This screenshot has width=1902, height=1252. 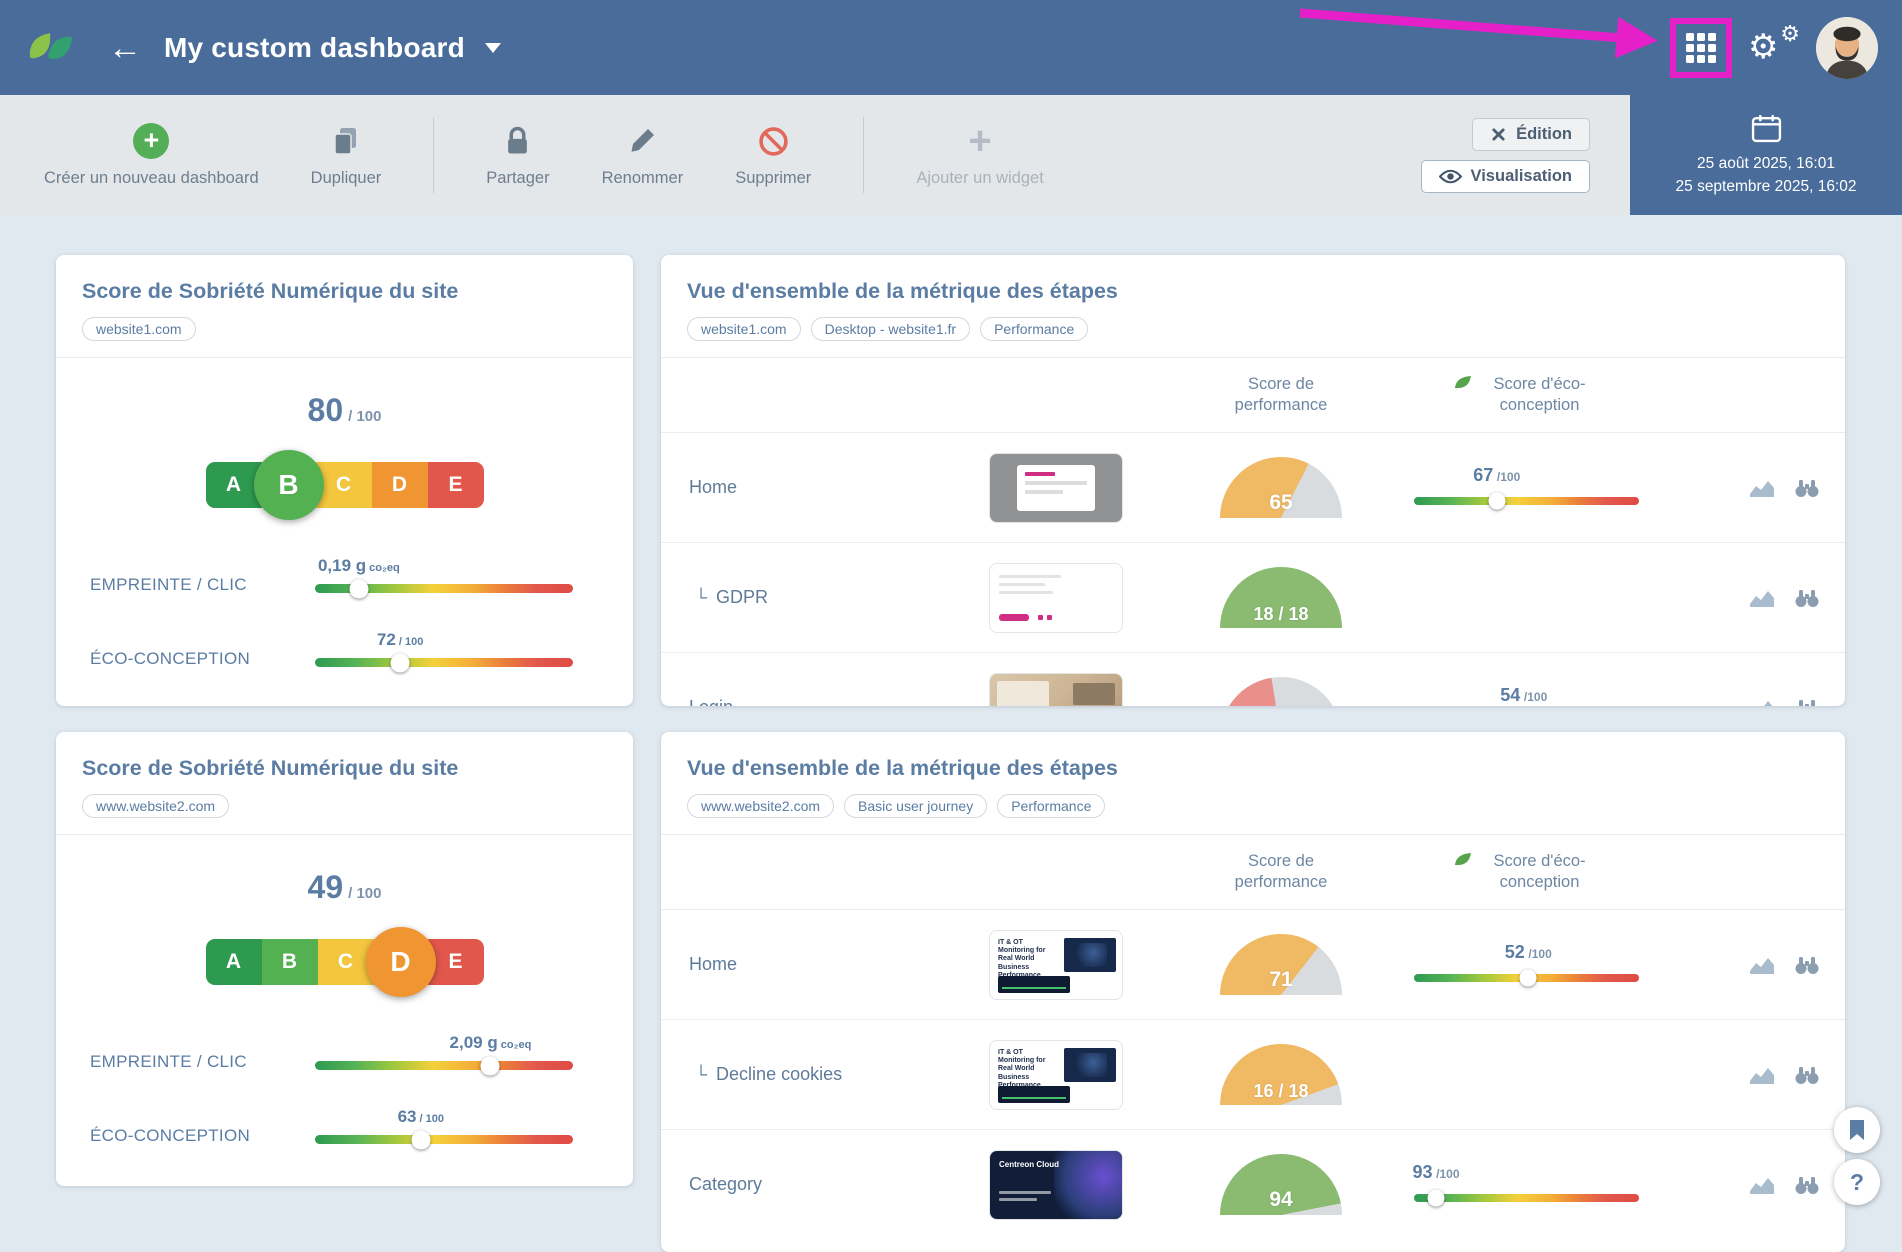 What do you see at coordinates (344, 410) in the screenshot?
I see `global-score: 80/ 100` at bounding box center [344, 410].